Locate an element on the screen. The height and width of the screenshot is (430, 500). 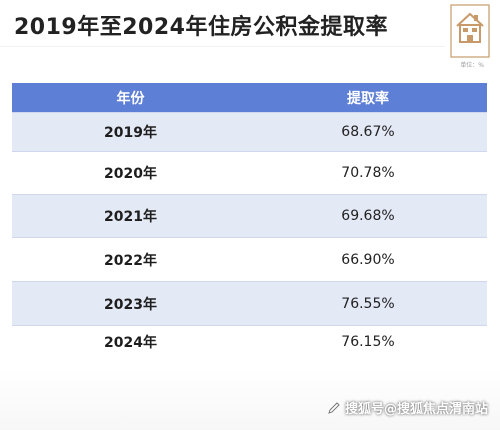
table-row: 2024年 76.15% is located at coordinates (249, 341).